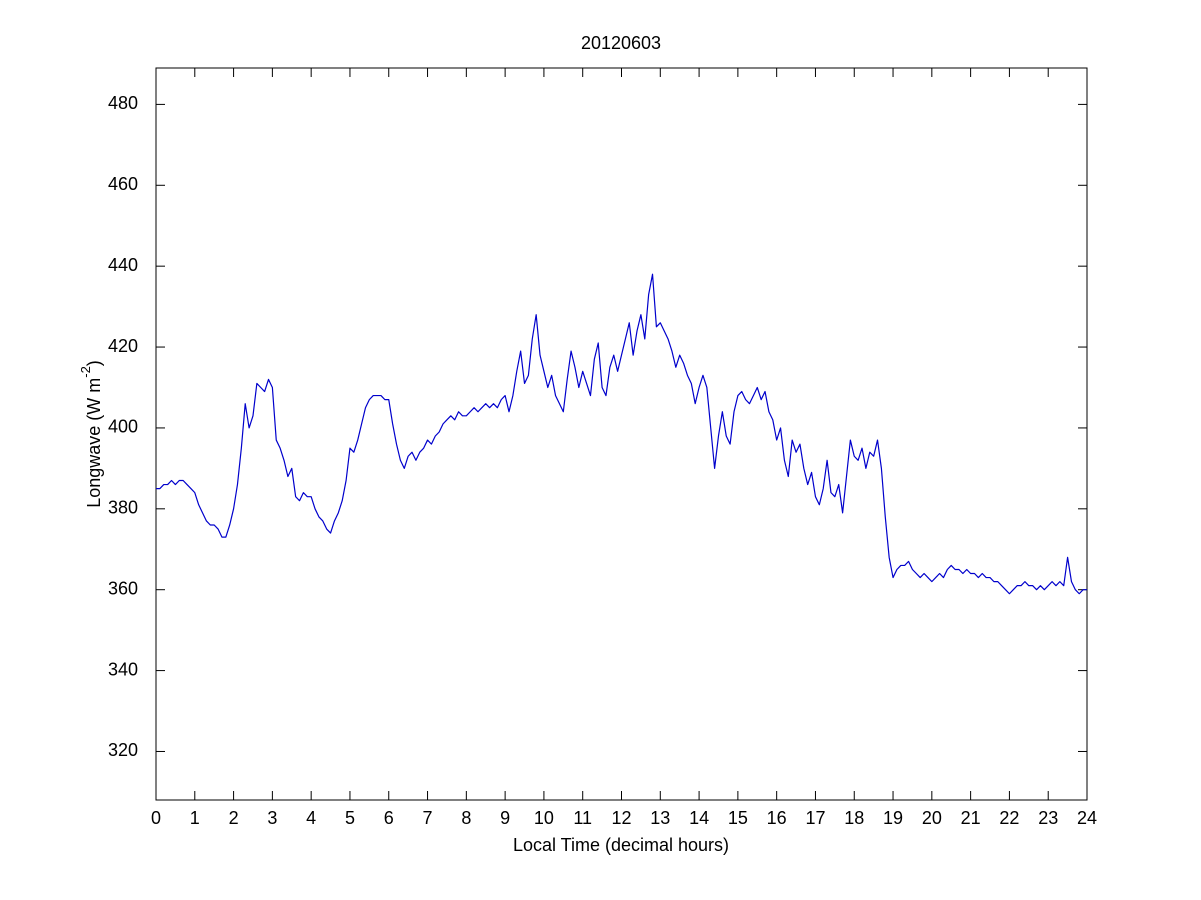 This screenshot has height=900, width=1201. I want to click on y-axis-label: Longwave (W m-2), so click(90, 434).